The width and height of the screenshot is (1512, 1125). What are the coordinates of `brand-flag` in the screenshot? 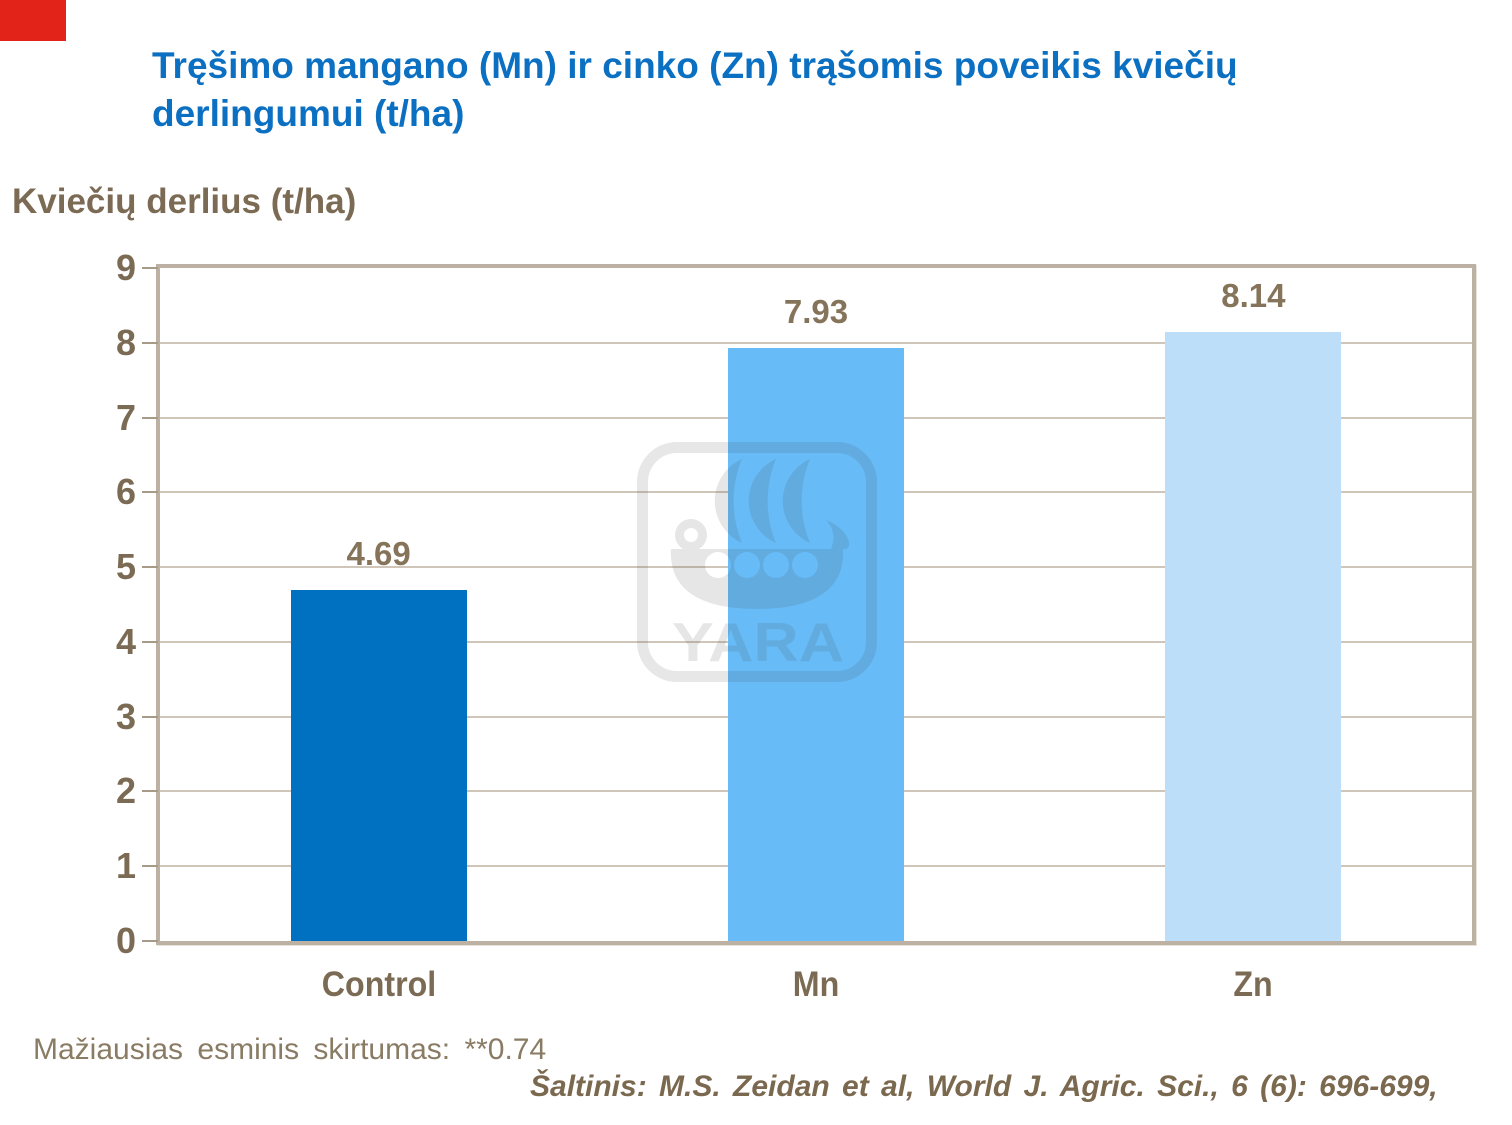 It's located at (33, 20).